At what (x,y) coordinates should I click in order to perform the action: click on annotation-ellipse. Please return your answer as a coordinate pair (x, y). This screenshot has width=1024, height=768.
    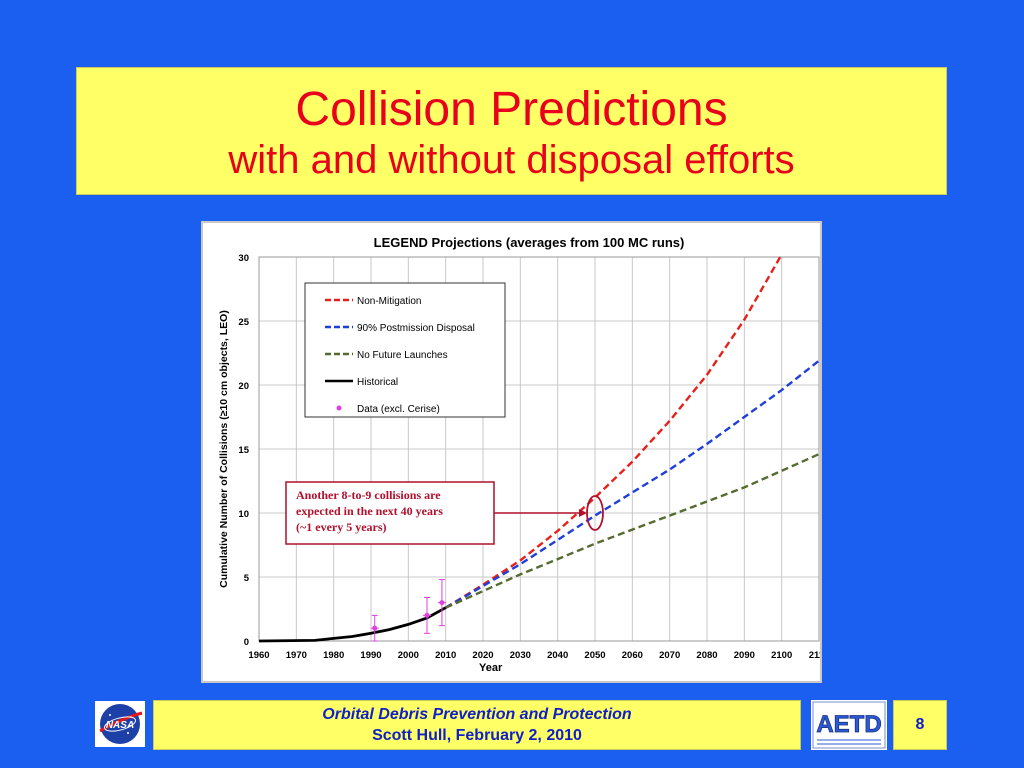
    Looking at the image, I should click on (595, 513).